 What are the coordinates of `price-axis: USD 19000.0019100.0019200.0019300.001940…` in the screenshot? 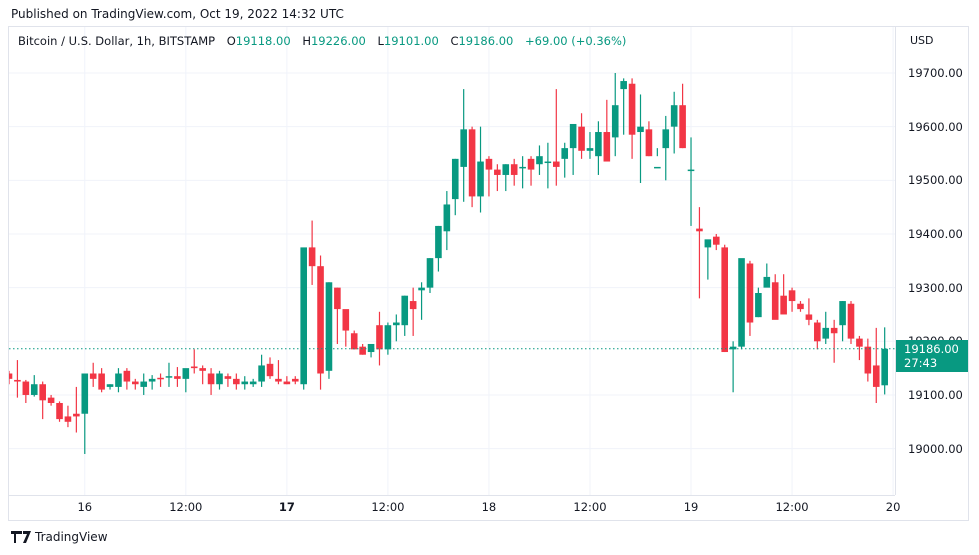 It's located at (932, 261).